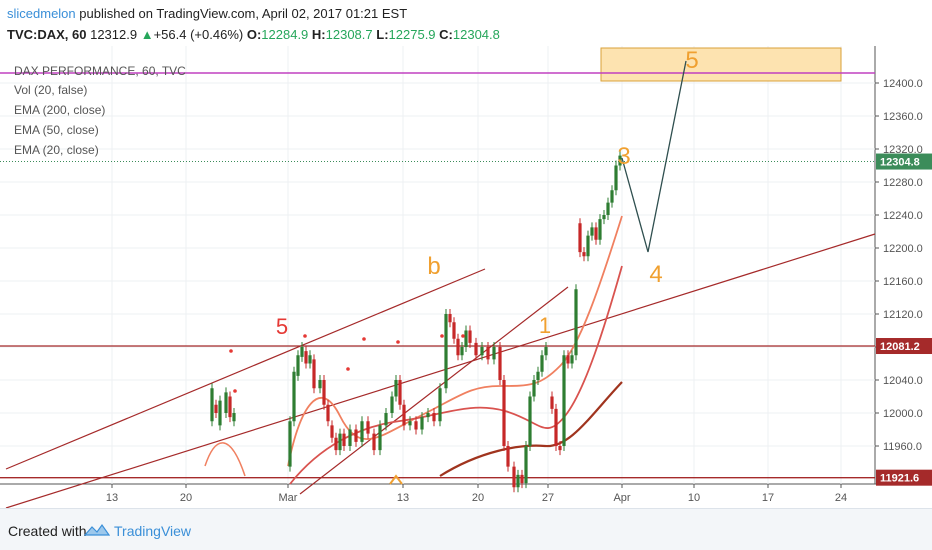 The image size is (932, 550). What do you see at coordinates (433, 266) in the screenshot?
I see `wave-label: b` at bounding box center [433, 266].